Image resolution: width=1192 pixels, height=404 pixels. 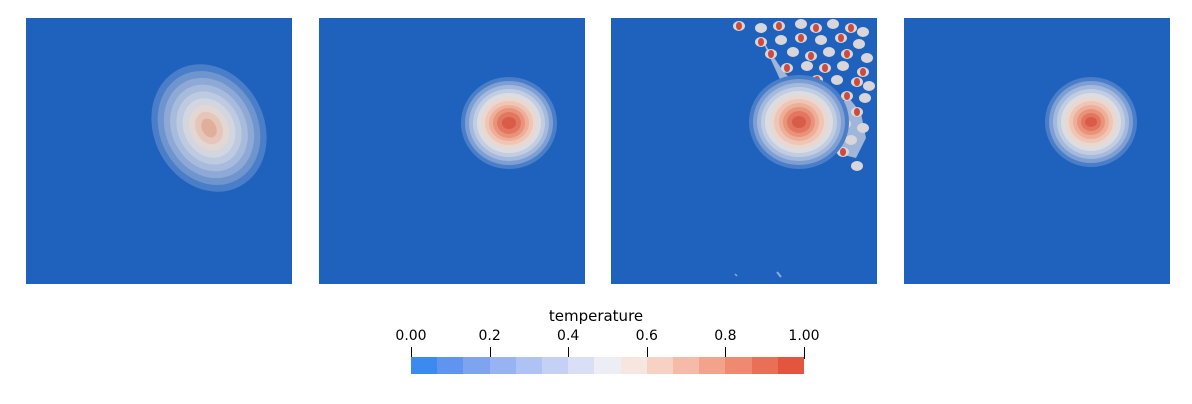 I want to click on legend-title: temperature, so click(x=596, y=316).